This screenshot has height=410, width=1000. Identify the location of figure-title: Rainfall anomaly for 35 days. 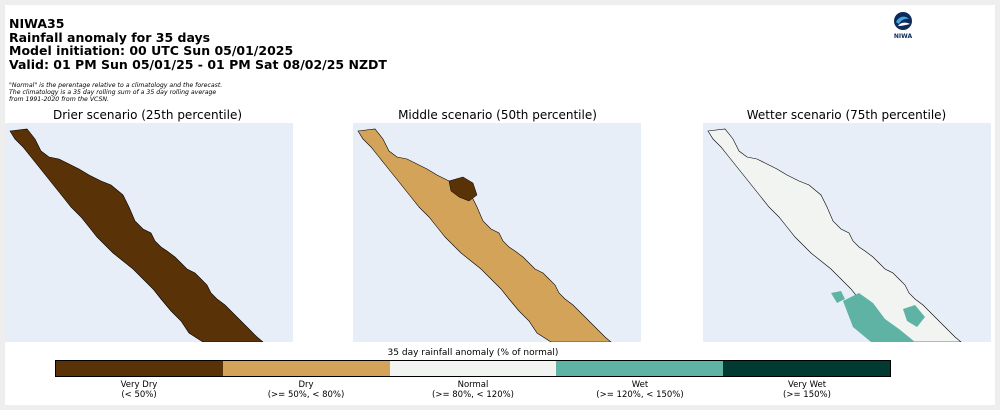
(110, 37).